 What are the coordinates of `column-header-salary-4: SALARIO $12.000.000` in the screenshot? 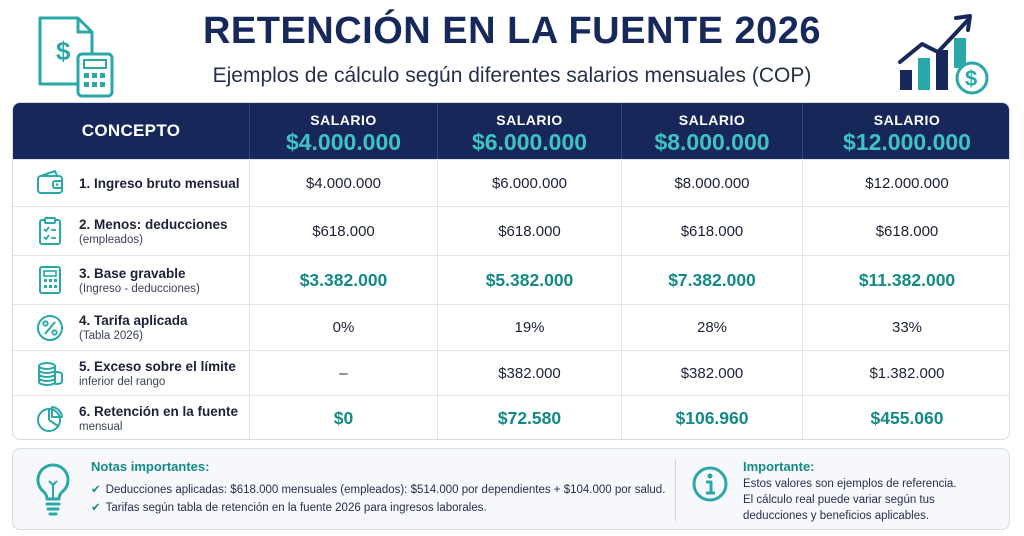 It's located at (906, 131).